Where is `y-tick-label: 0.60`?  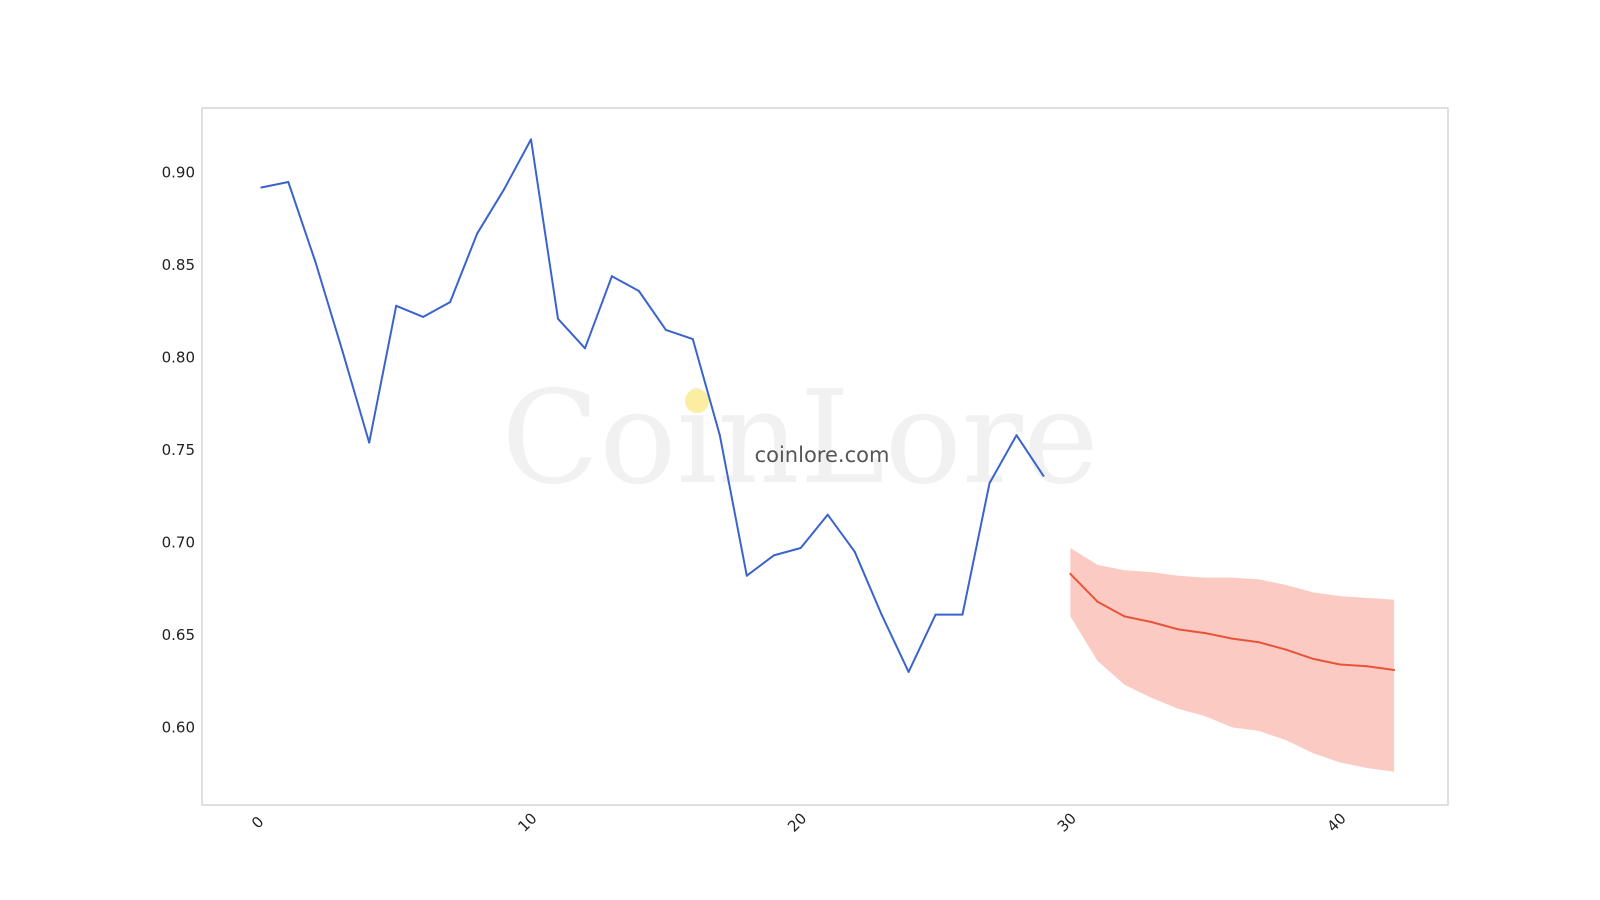 y-tick-label: 0.60 is located at coordinates (178, 727).